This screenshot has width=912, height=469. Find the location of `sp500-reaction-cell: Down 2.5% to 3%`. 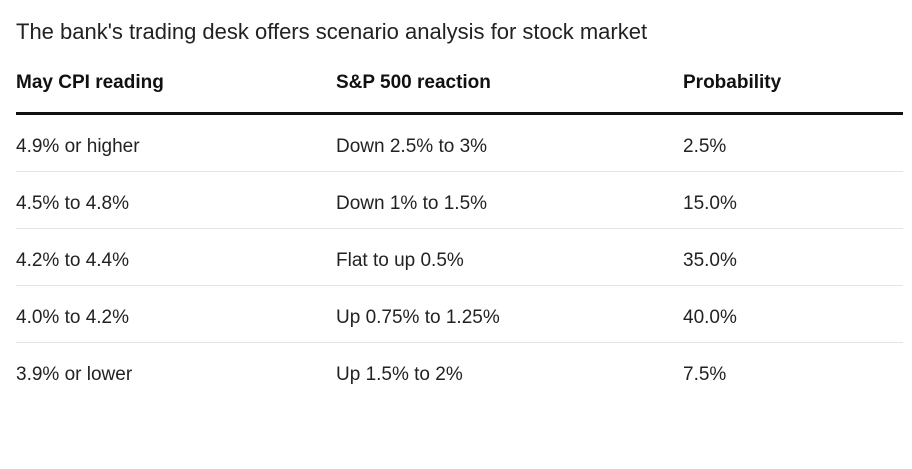

sp500-reaction-cell: Down 2.5% to 3% is located at coordinates (412, 146).